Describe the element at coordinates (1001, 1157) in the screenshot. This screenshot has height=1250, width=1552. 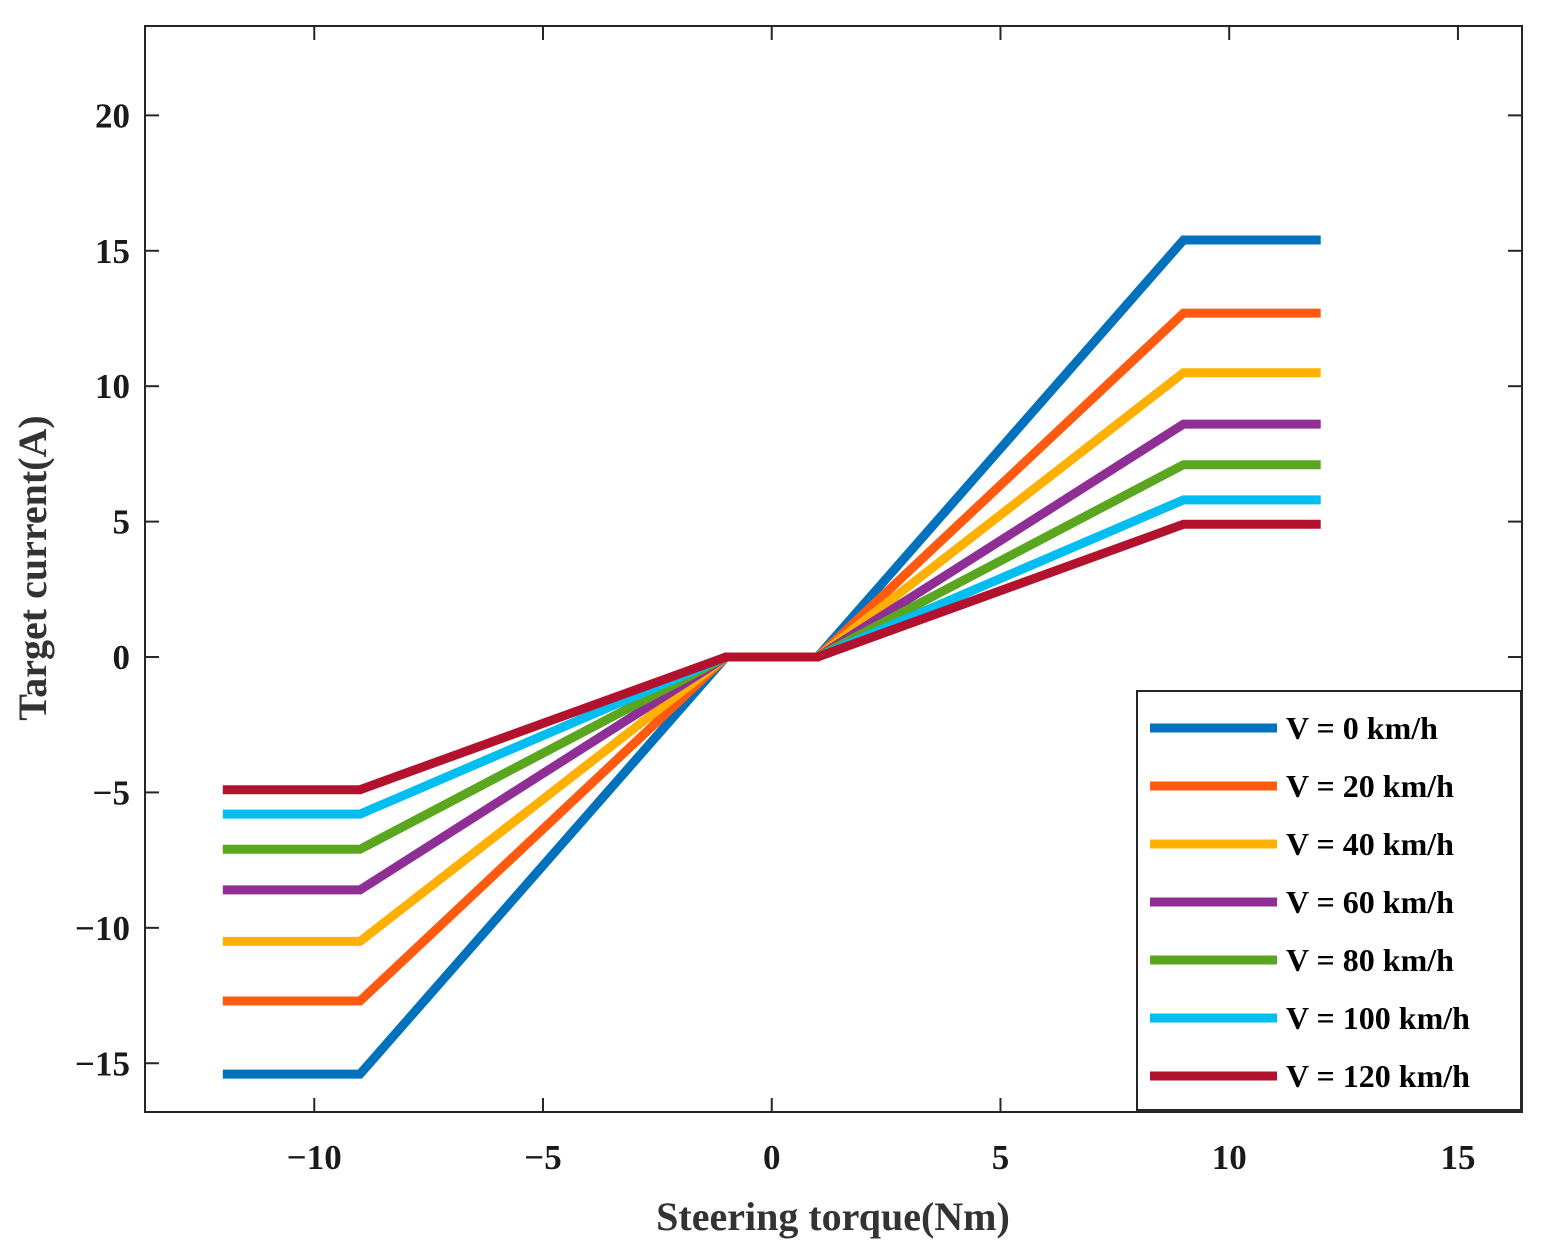
I see `x-tick-label: 5` at that location.